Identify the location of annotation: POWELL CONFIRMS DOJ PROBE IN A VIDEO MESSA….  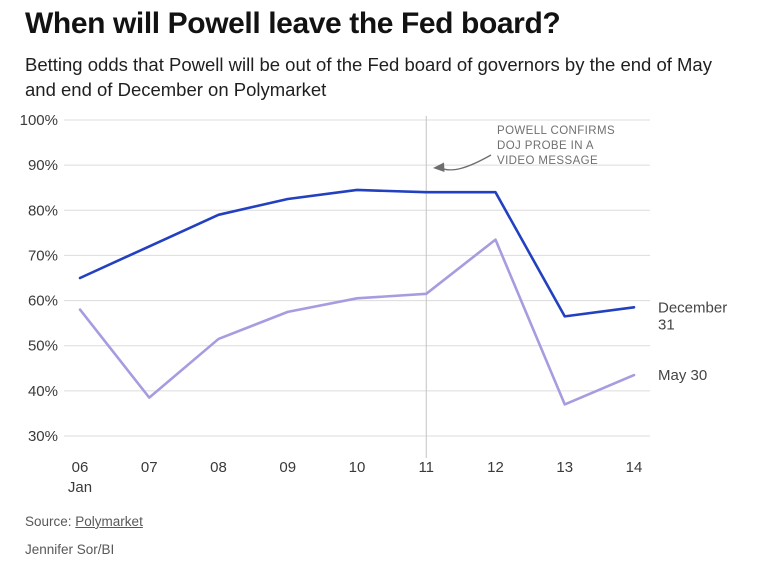
(524, 148).